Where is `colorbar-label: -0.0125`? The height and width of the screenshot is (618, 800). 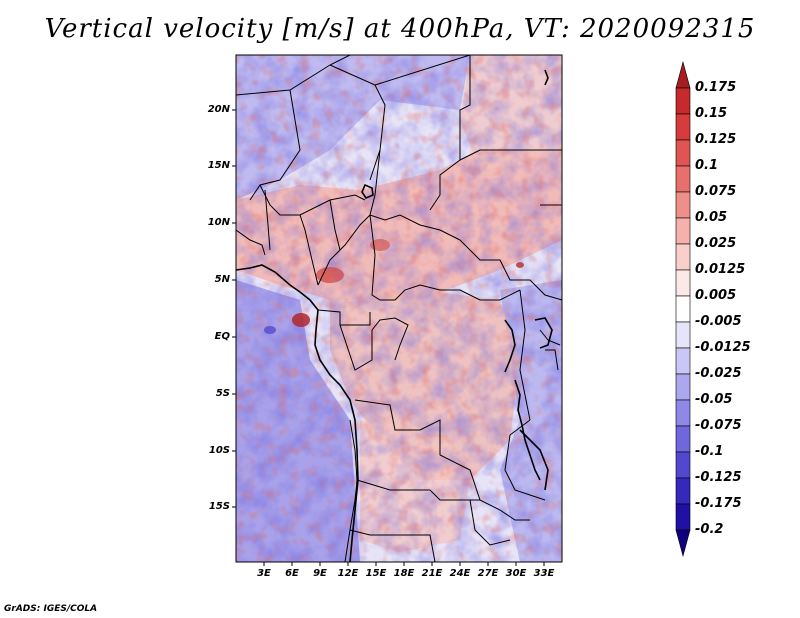 colorbar-label: -0.0125 is located at coordinates (723, 347).